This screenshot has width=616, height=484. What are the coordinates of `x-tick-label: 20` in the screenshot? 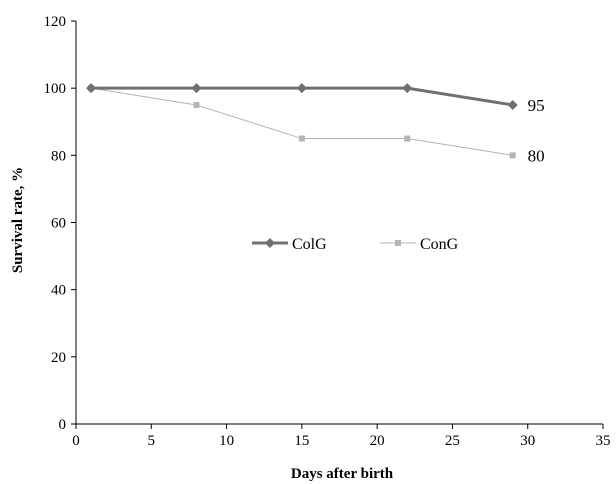 It's located at (377, 441).